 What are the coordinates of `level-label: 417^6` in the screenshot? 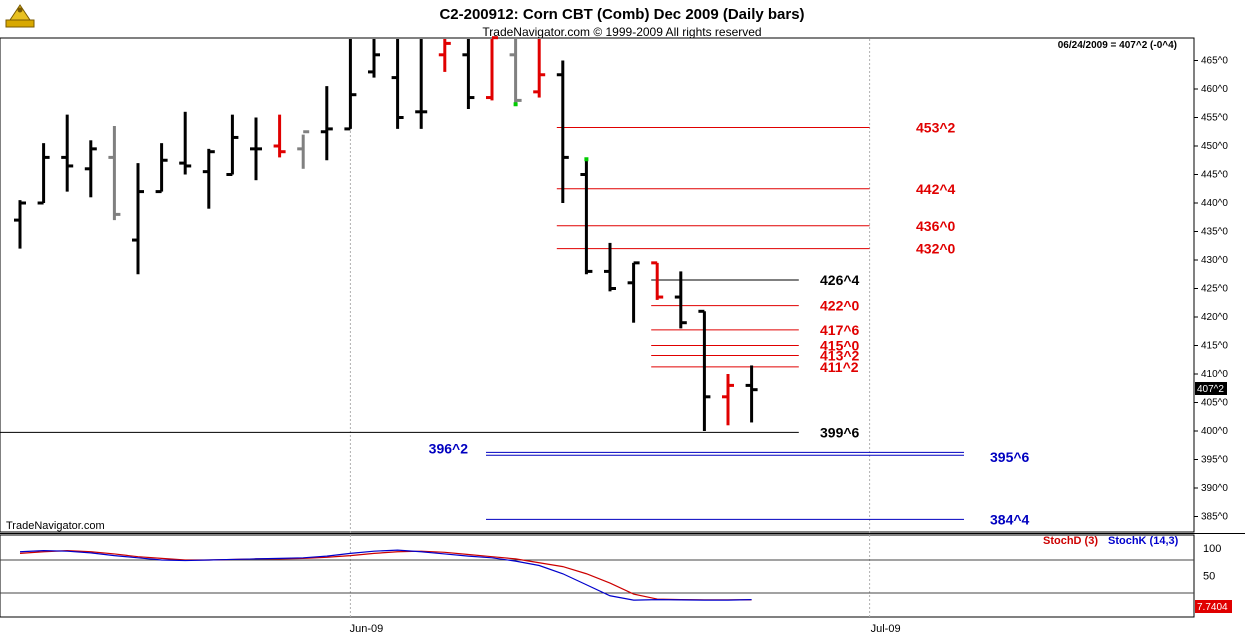 It's located at (840, 330).